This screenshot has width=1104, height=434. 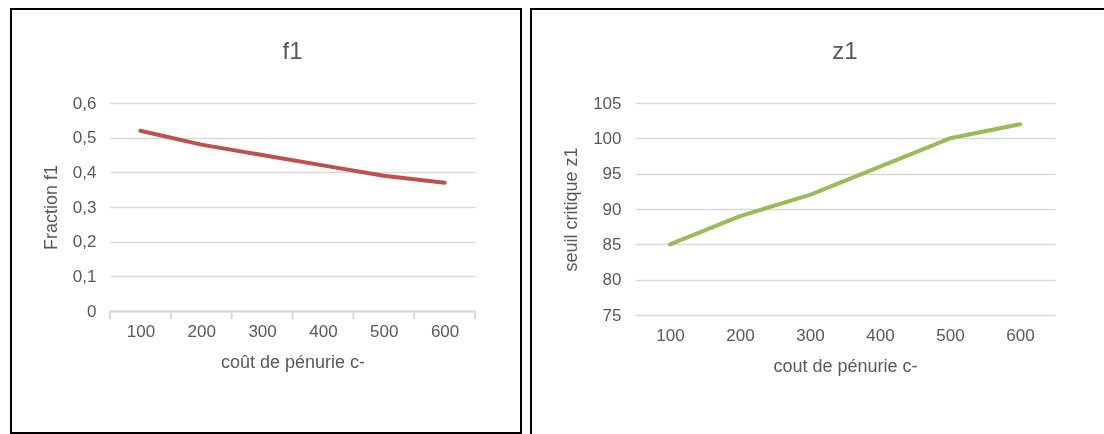 I want to click on x-axis-title: cout de pénurie c-, so click(x=845, y=365).